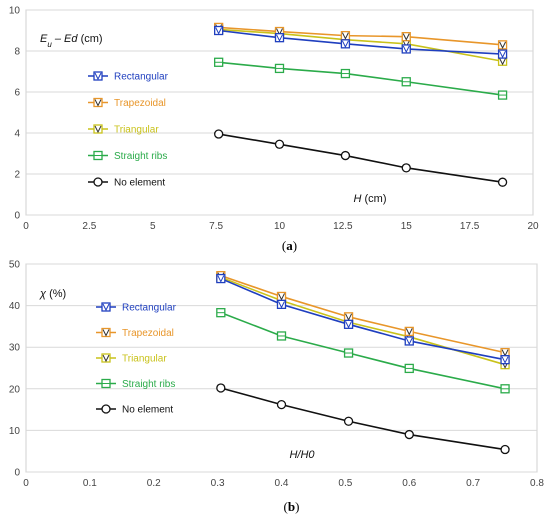 The height and width of the screenshot is (521, 550). Describe the element at coordinates (90, 483) in the screenshot. I see `x-tick-label: 0.1` at that location.